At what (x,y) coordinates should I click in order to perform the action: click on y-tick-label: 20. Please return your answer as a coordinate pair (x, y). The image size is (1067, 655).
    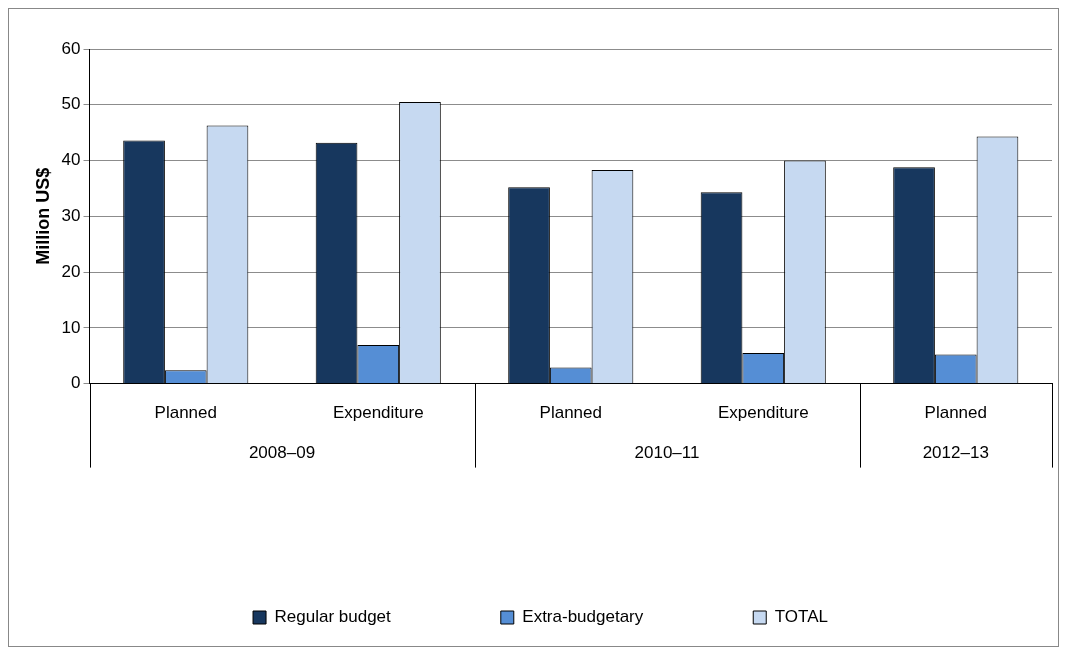
    Looking at the image, I should click on (71, 271).